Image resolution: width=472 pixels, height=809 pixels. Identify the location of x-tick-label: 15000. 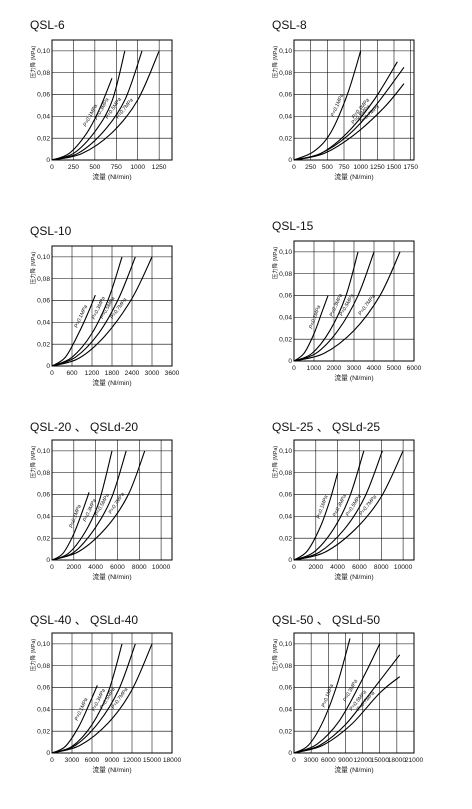
(152, 760).